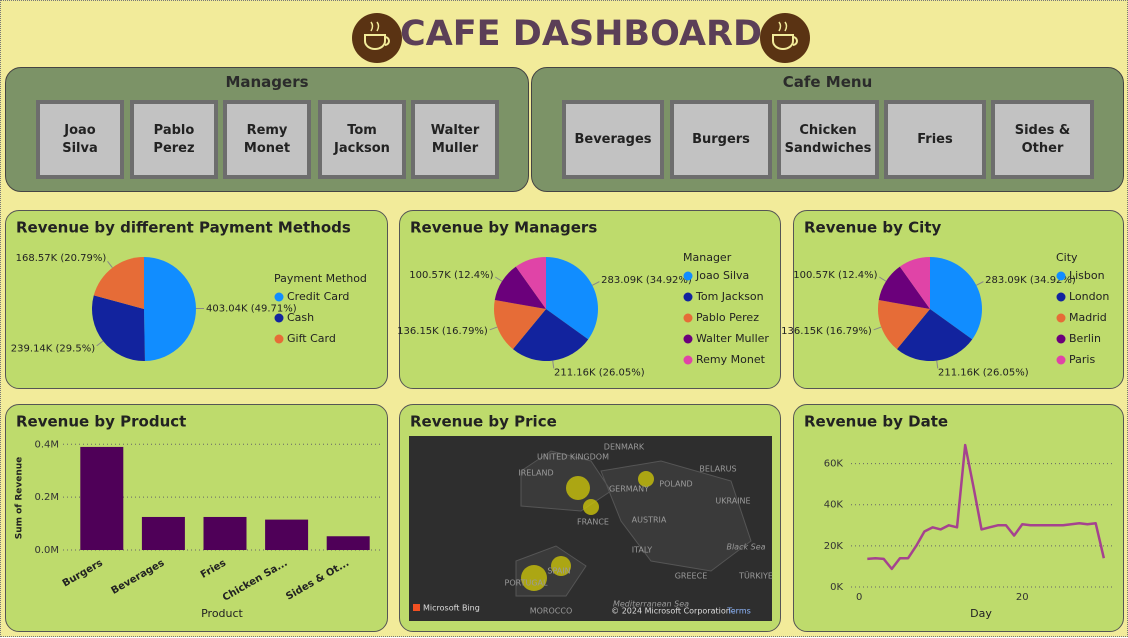 The image size is (1128, 638). I want to click on map-attribution: Terms, so click(738, 611).